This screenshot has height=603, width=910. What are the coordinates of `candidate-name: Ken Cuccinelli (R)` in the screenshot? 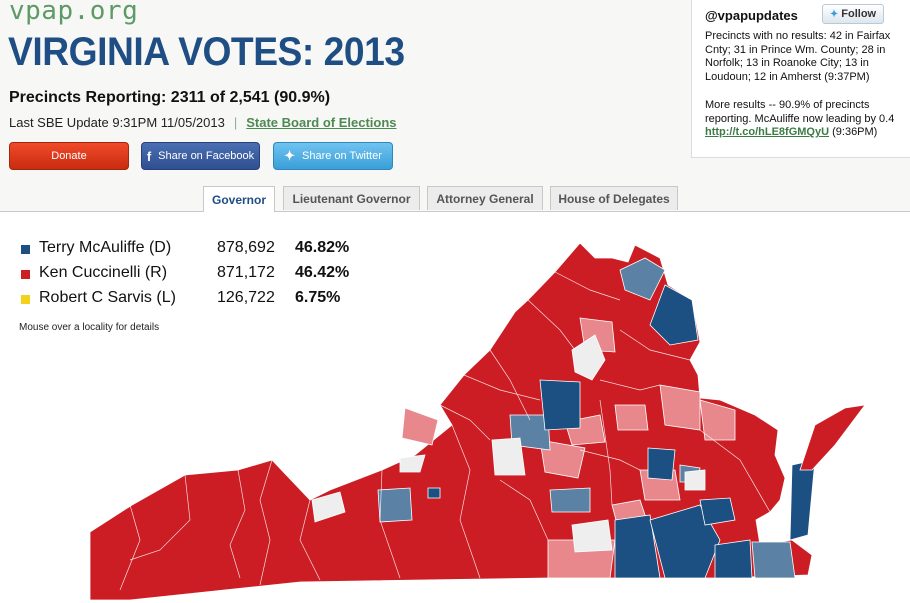 It's located at (103, 272).